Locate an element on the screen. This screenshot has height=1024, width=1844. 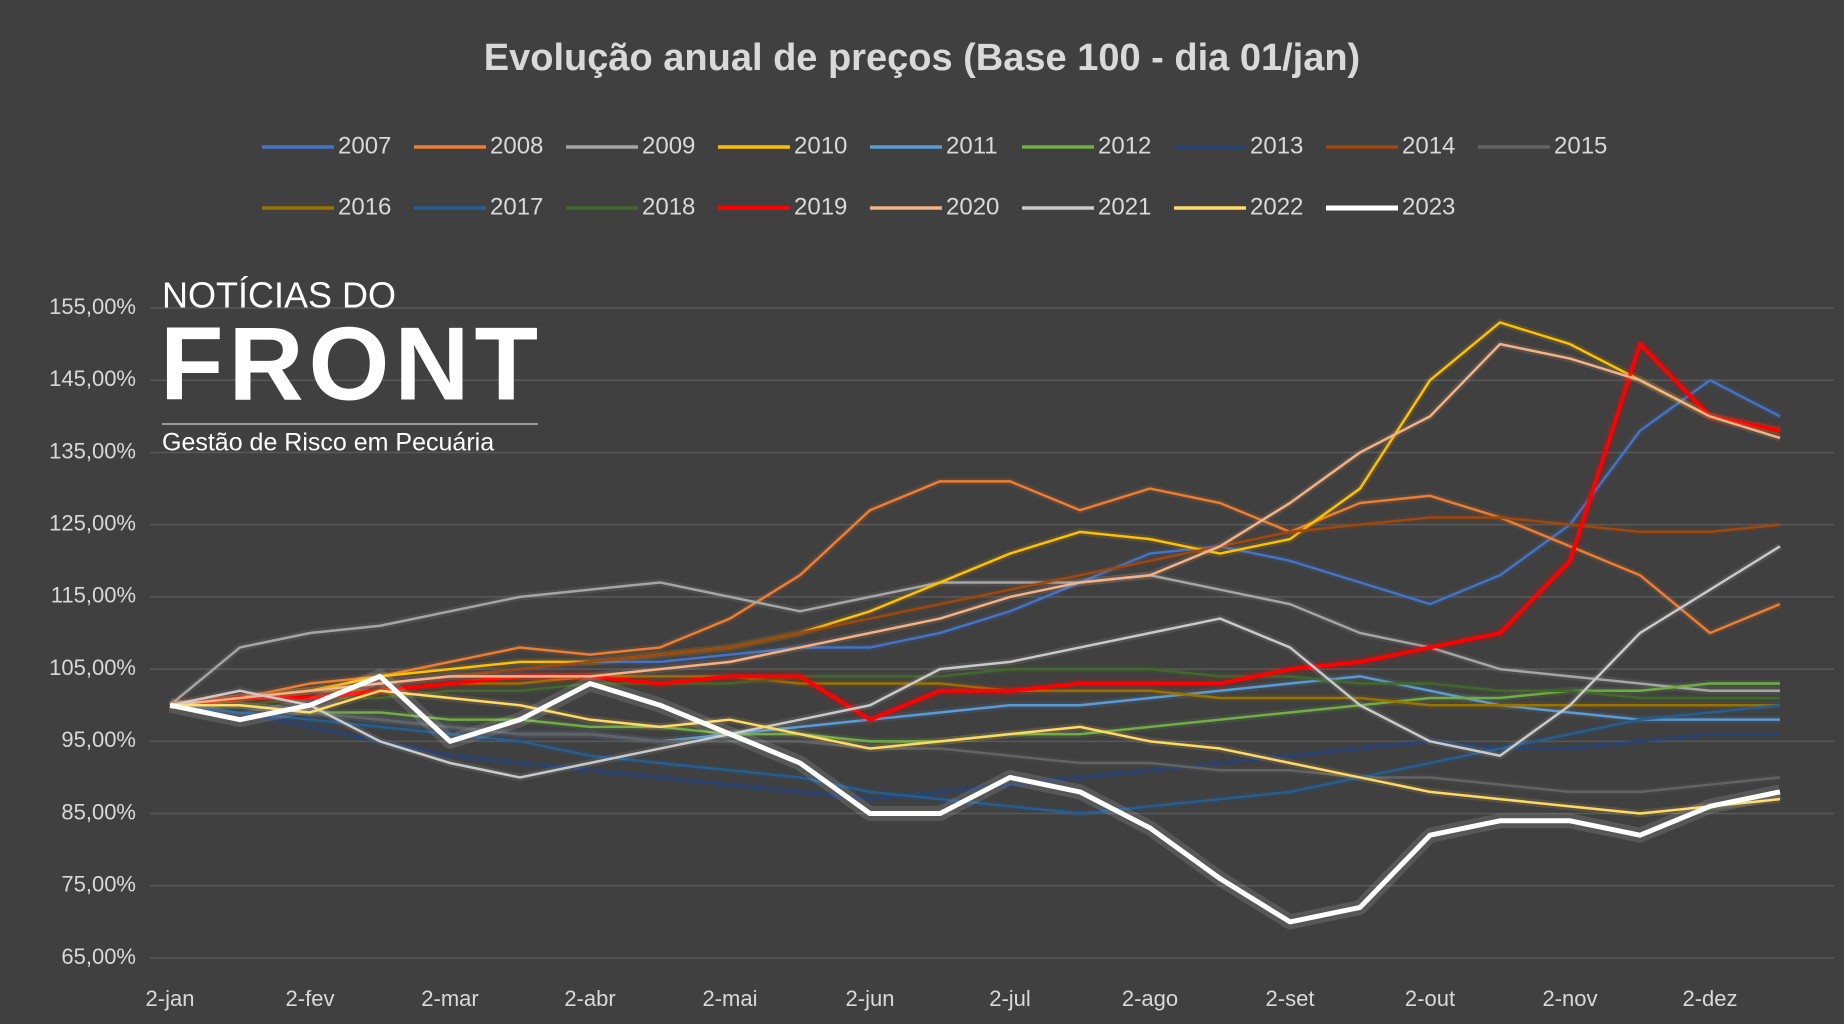
y-tick-label: 115,00% is located at coordinates (93, 595).